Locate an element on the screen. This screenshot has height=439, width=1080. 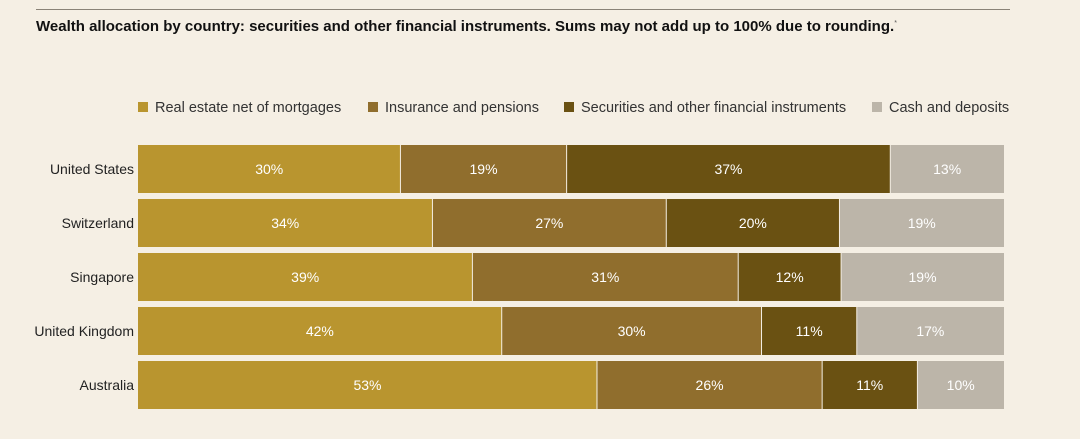
data-label-australia-cash-and-deposits: 10% is located at coordinates (961, 385).